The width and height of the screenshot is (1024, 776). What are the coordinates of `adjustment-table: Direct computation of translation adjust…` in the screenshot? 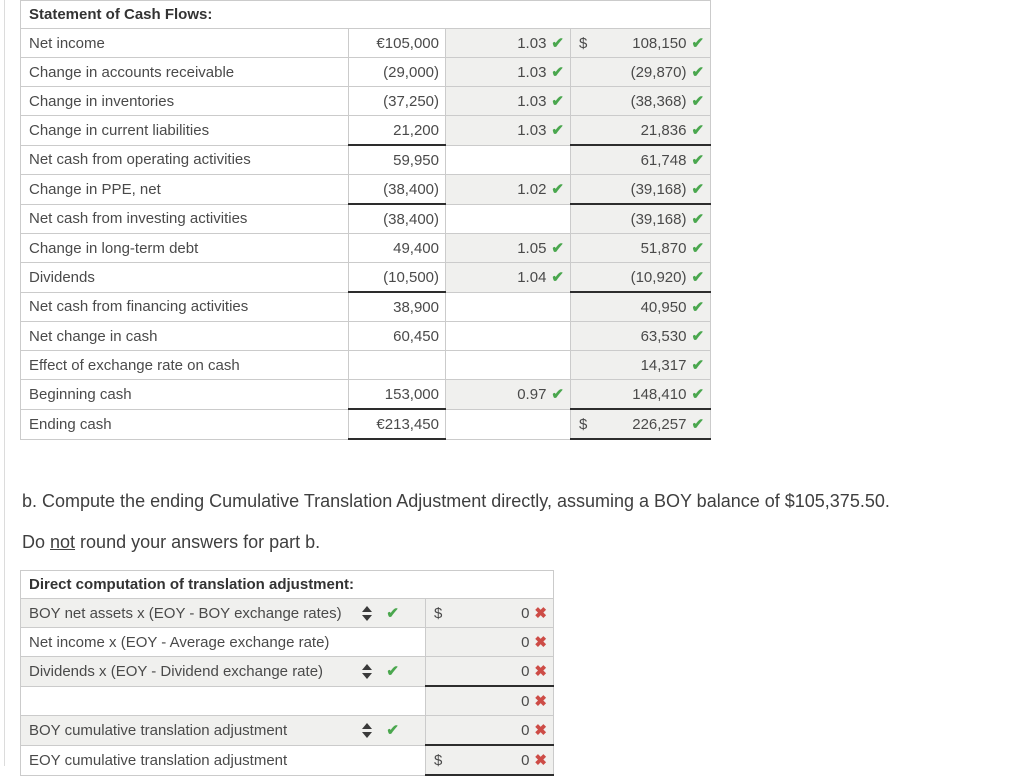 It's located at (287, 673).